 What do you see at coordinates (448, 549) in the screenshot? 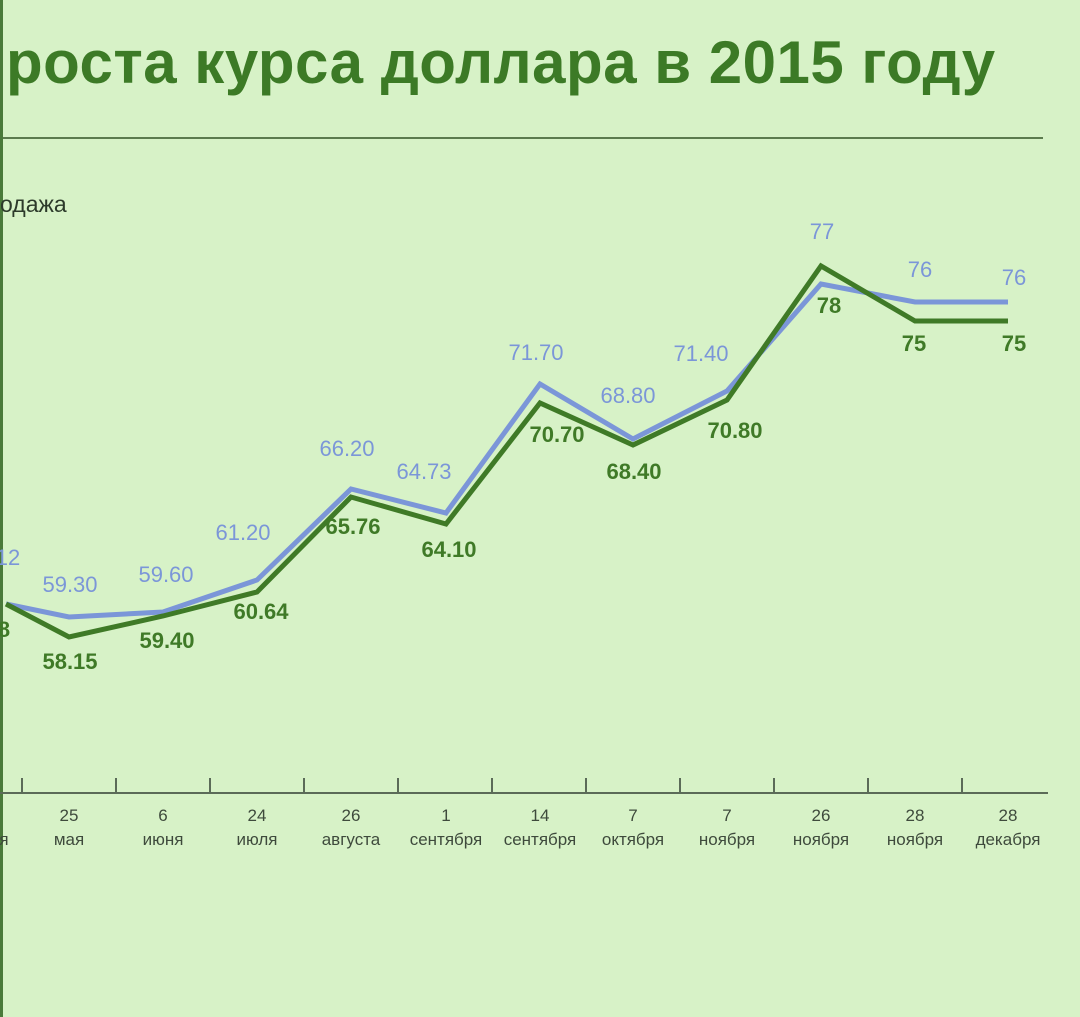
I see `green-data-label-5: 64.10` at bounding box center [448, 549].